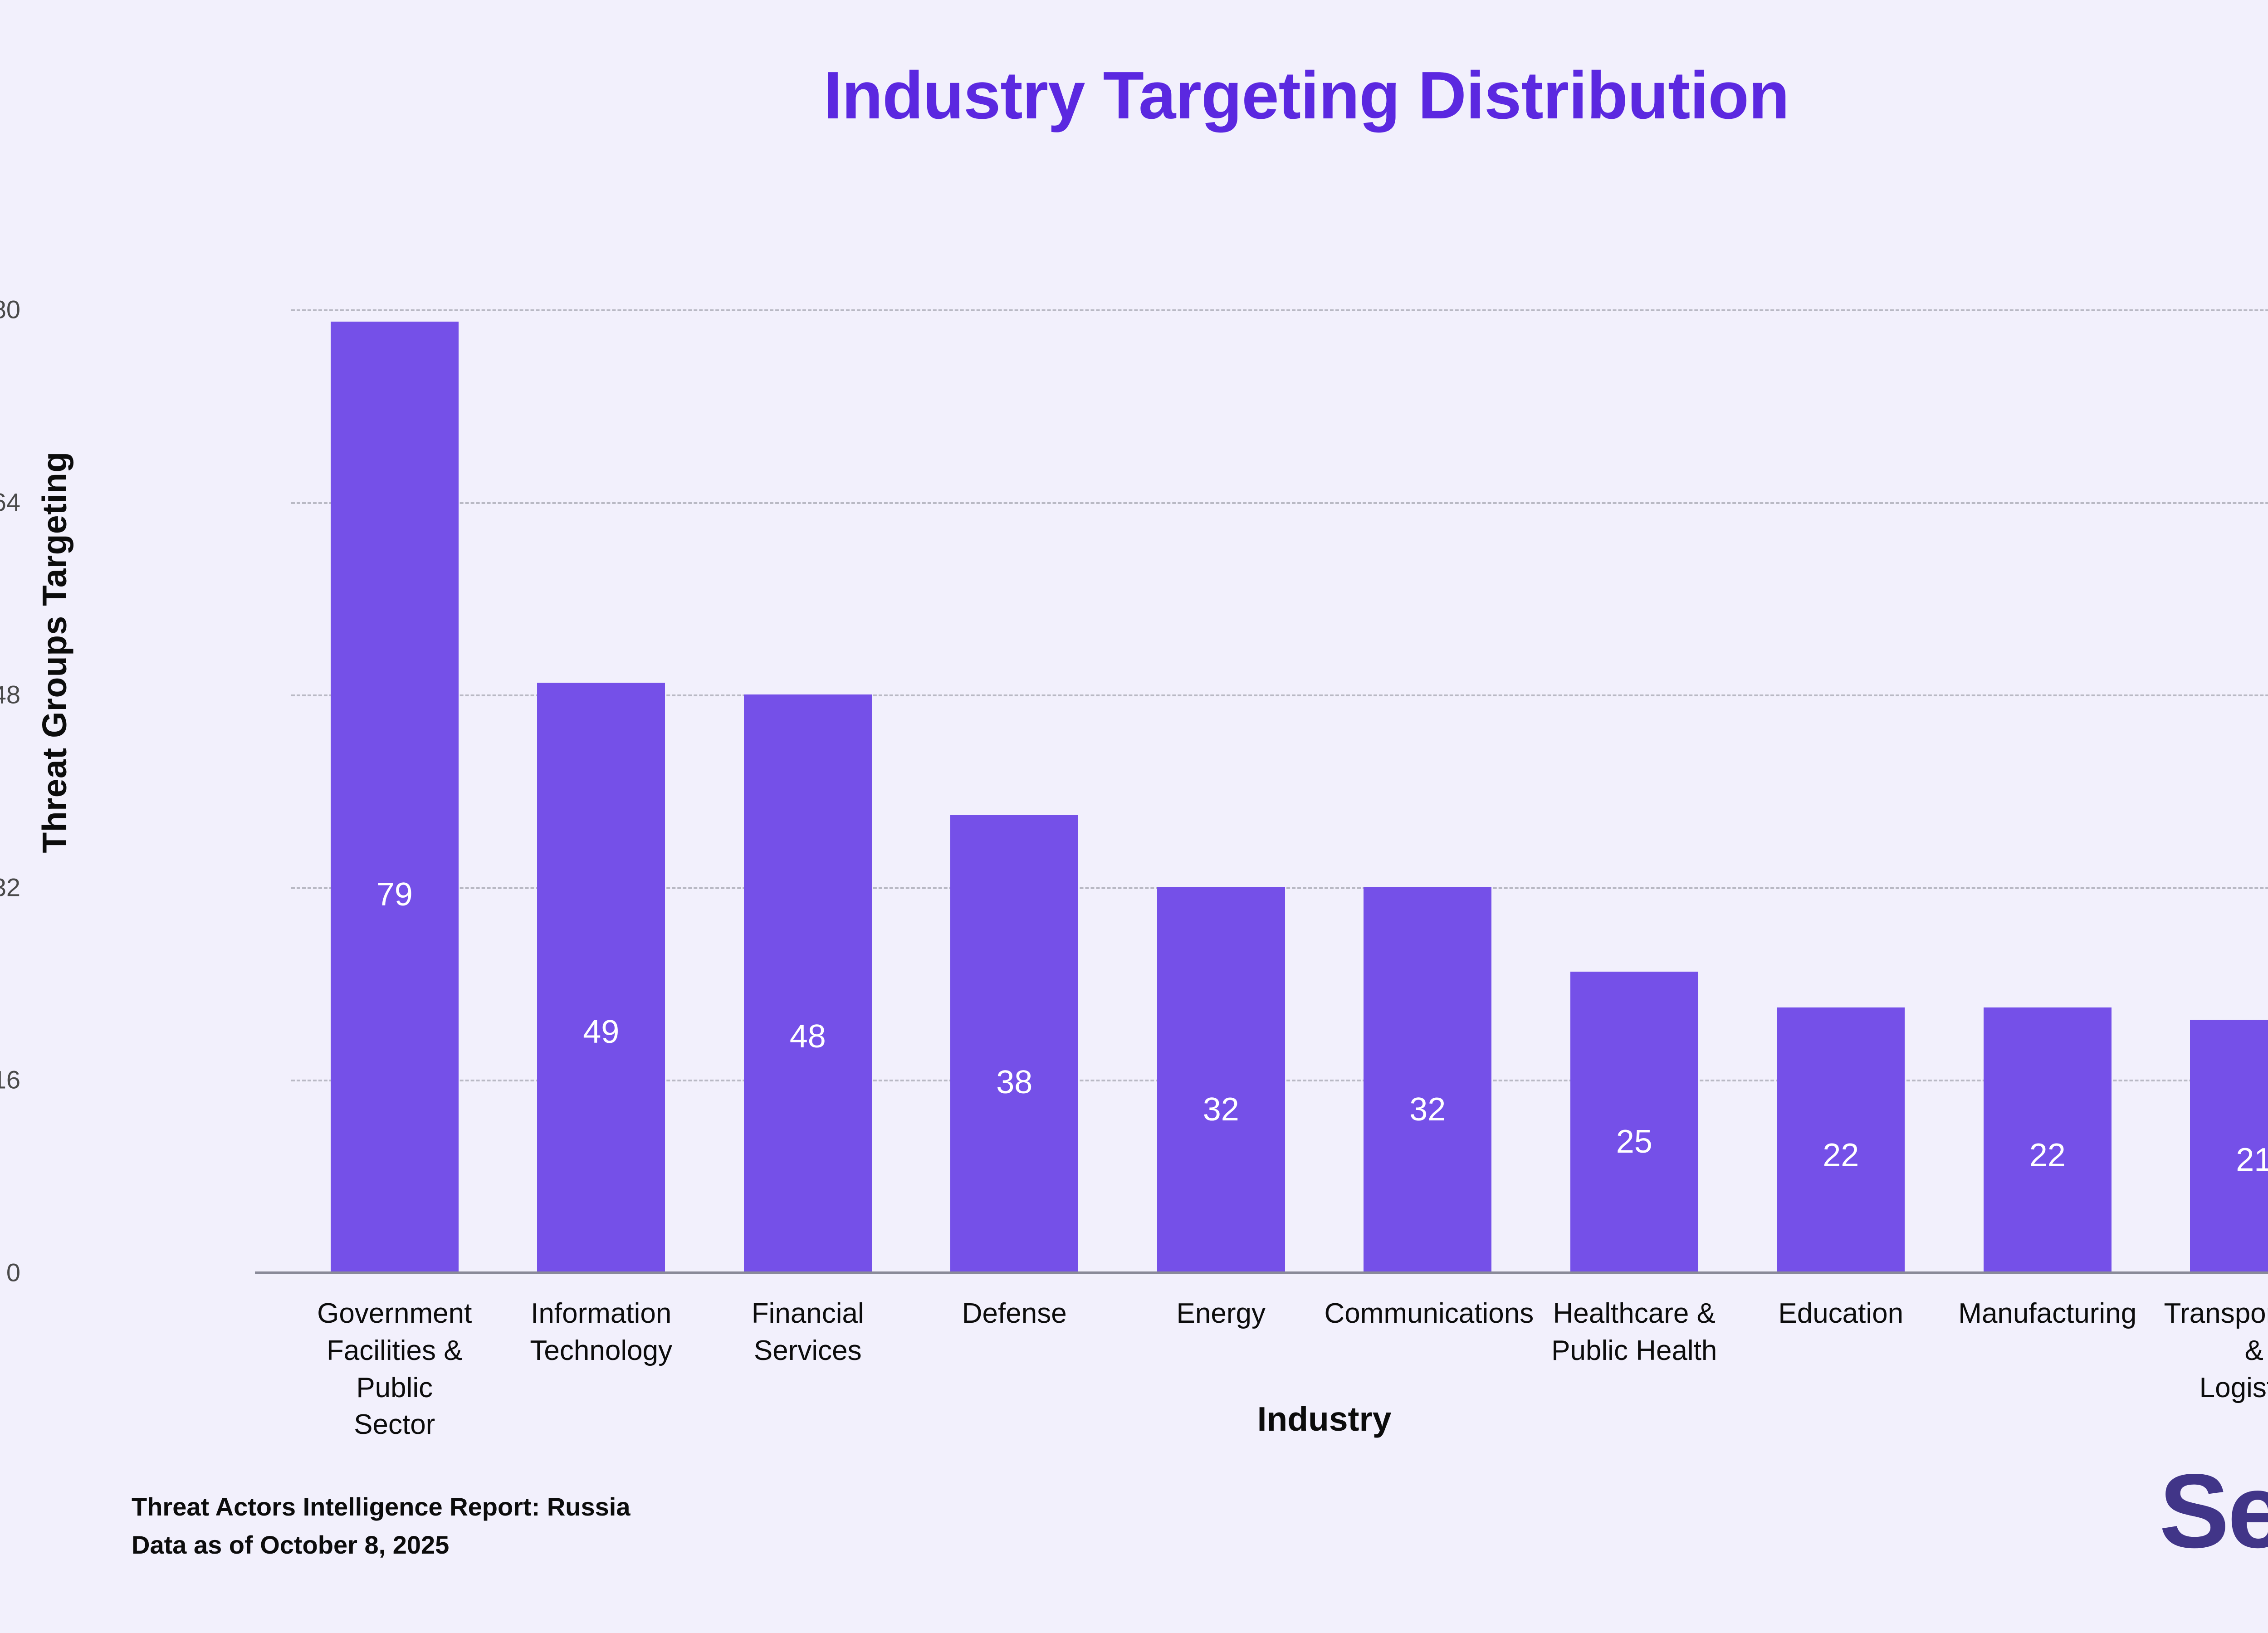 The height and width of the screenshot is (1633, 2268). I want to click on x-tick-label: Financial Services, so click(807, 1332).